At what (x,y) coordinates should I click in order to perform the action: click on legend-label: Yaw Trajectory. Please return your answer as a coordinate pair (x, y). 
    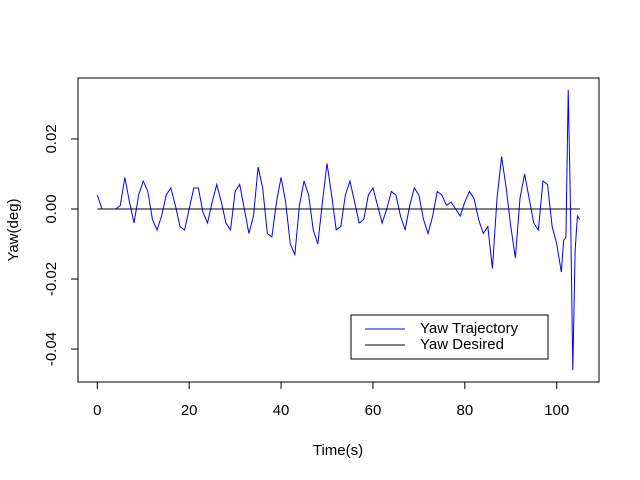
    Looking at the image, I should click on (469, 328).